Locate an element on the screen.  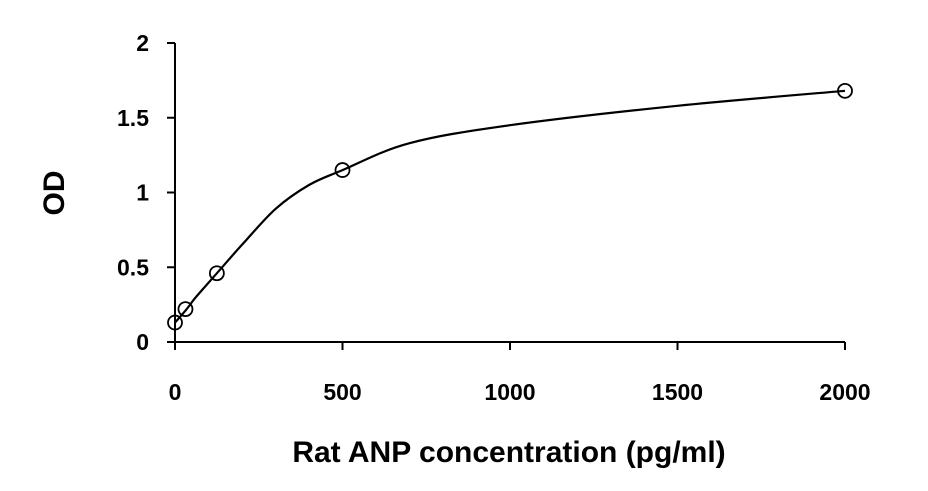
x-tick-label: 0 is located at coordinates (175, 392).